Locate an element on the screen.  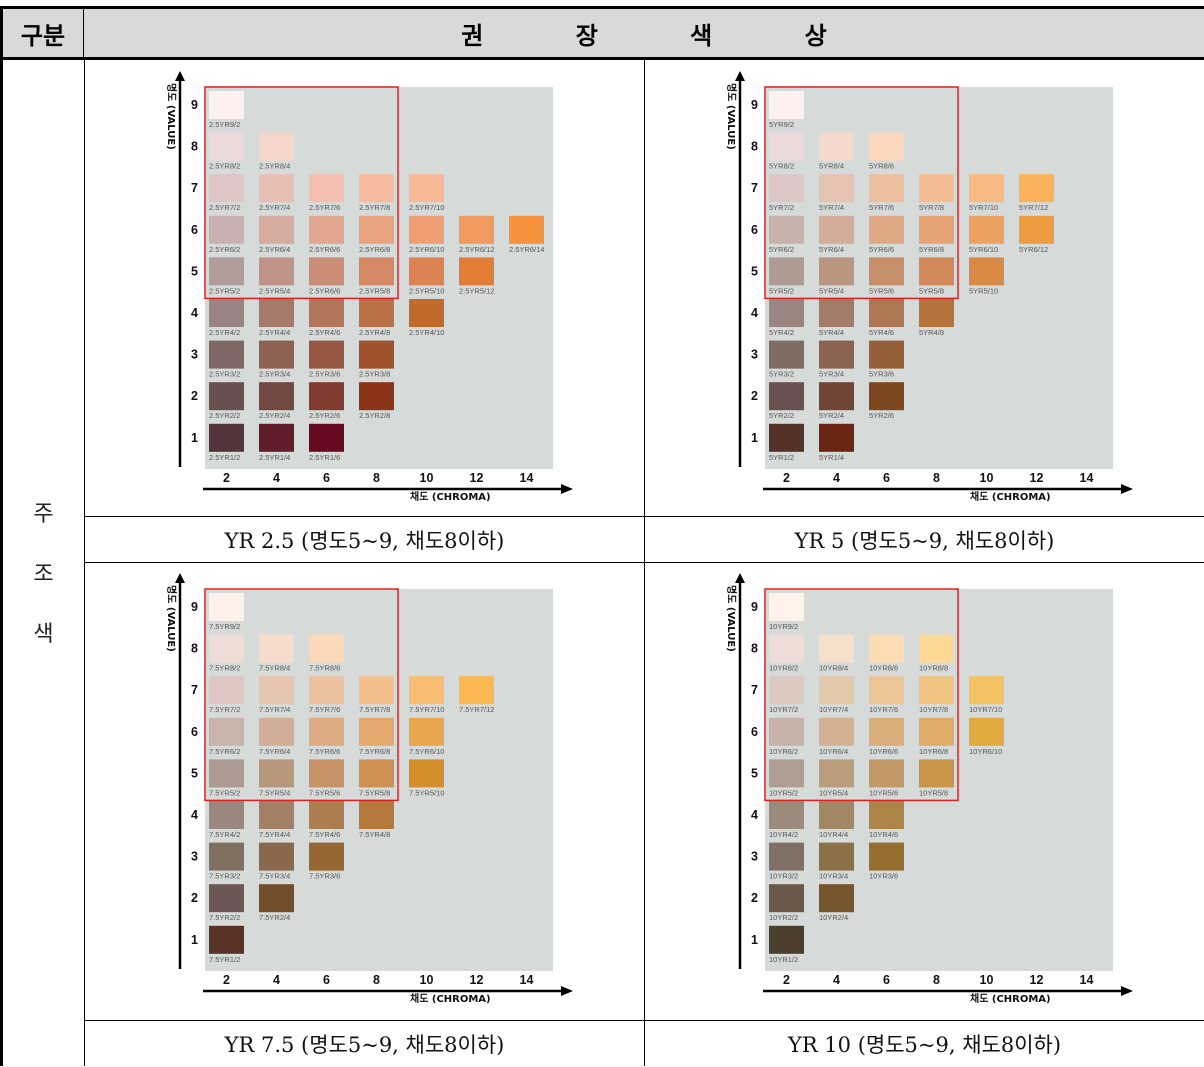
swatch-label: 10YR9/2 is located at coordinates (783, 626).